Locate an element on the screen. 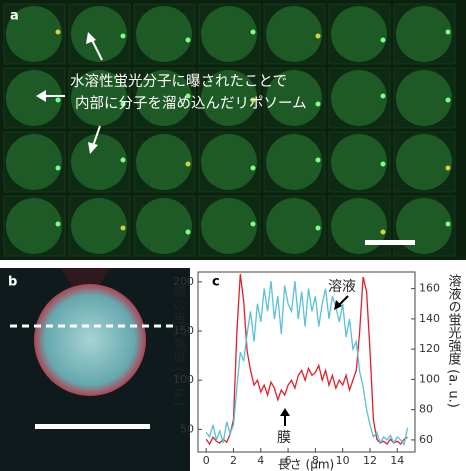 This screenshot has width=466, height=471. annotation: 膜 is located at coordinates (284, 438).